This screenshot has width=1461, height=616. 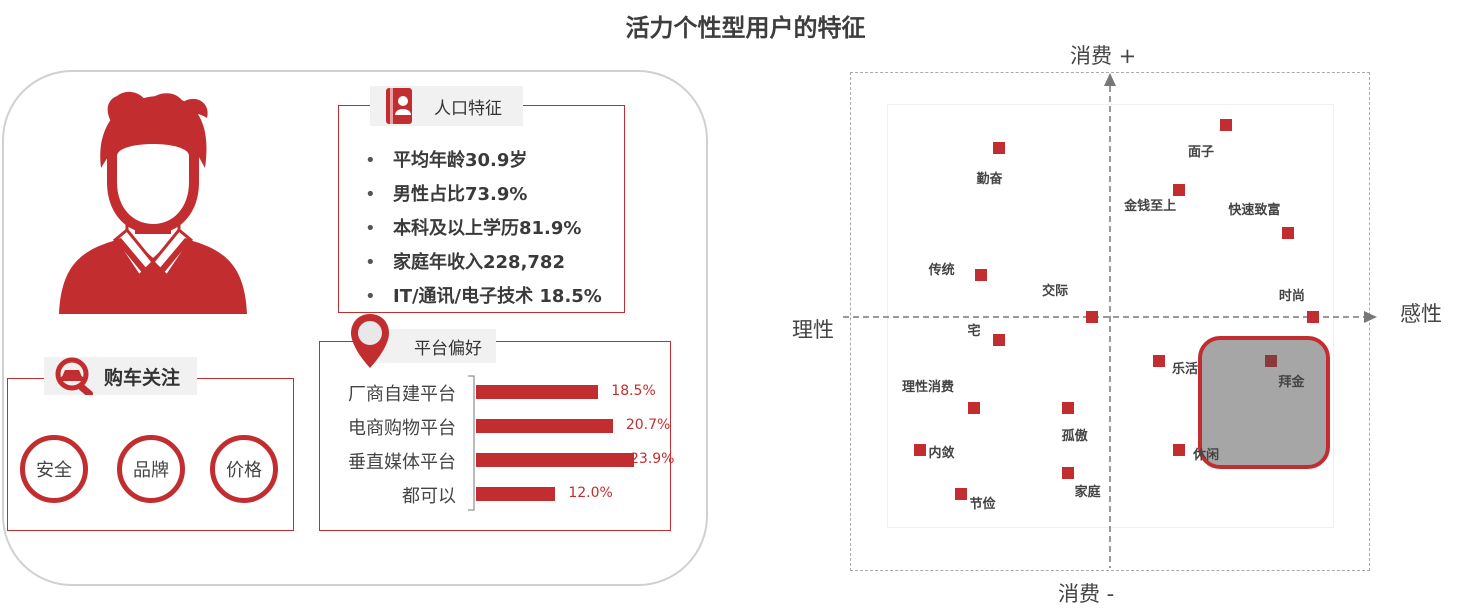 What do you see at coordinates (1264, 402) in the screenshot?
I see `highlight-zone` at bounding box center [1264, 402].